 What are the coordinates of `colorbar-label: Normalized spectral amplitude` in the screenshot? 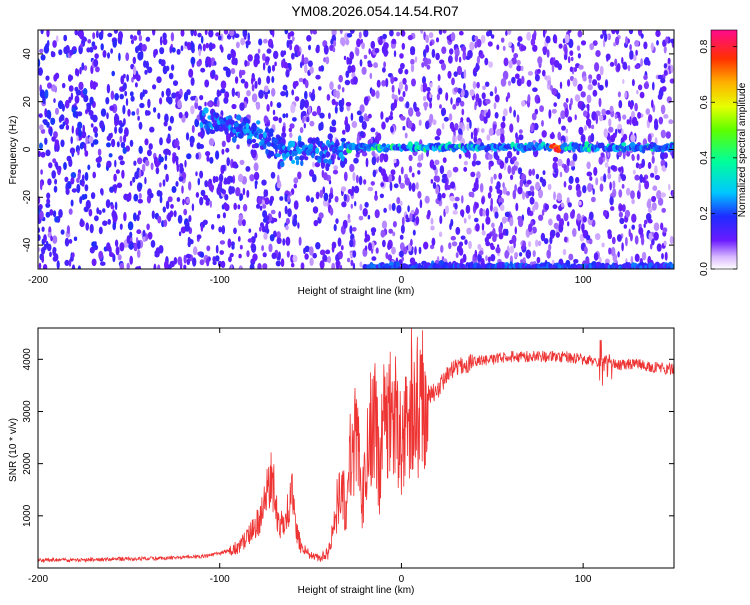 It's located at (742, 149).